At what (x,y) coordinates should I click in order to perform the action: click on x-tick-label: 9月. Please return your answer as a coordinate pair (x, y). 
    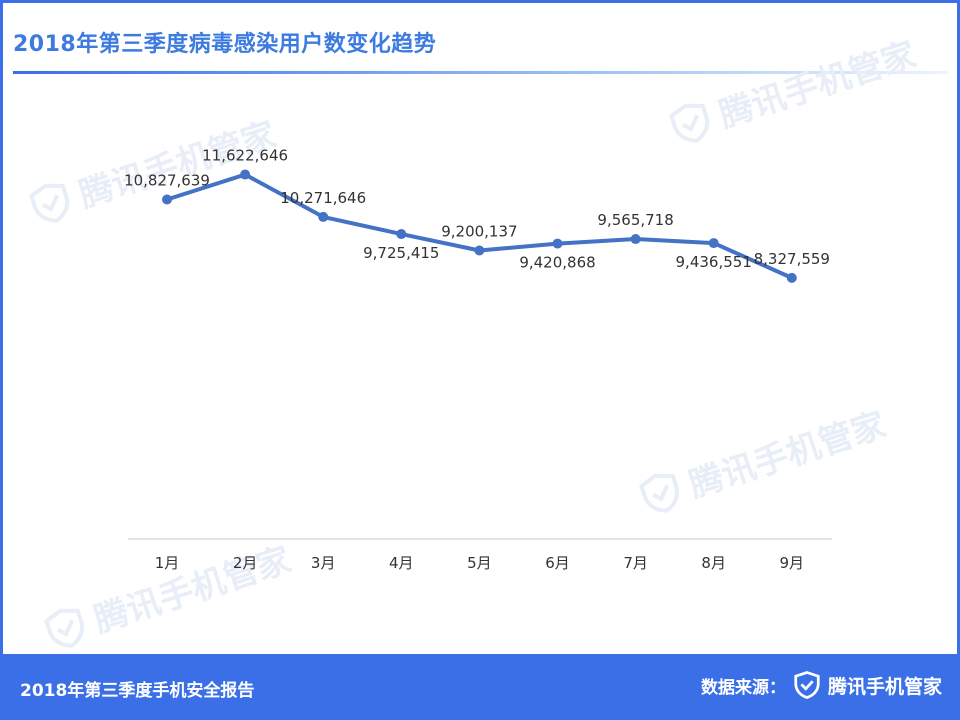
    Looking at the image, I should click on (792, 563).